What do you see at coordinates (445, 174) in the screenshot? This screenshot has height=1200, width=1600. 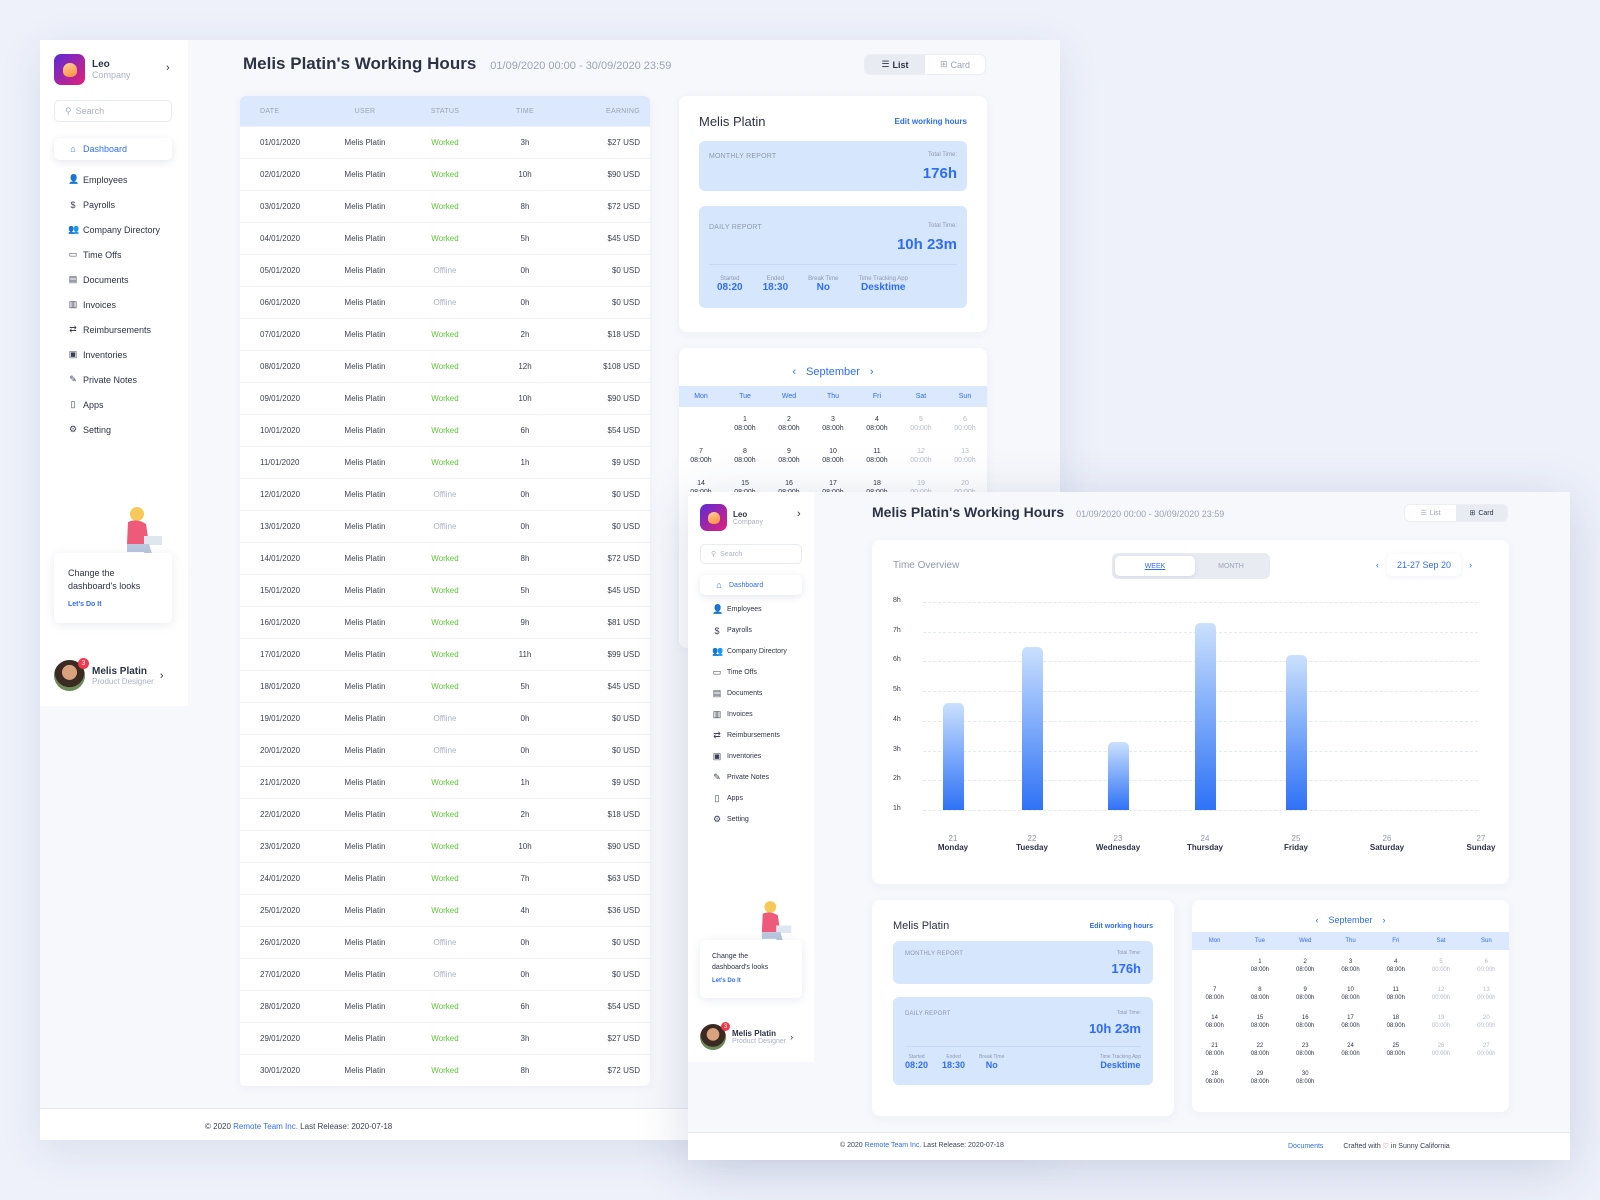 I see `table-row: 02/01/2020 Melis Platin Worked 10h $90 USD` at bounding box center [445, 174].